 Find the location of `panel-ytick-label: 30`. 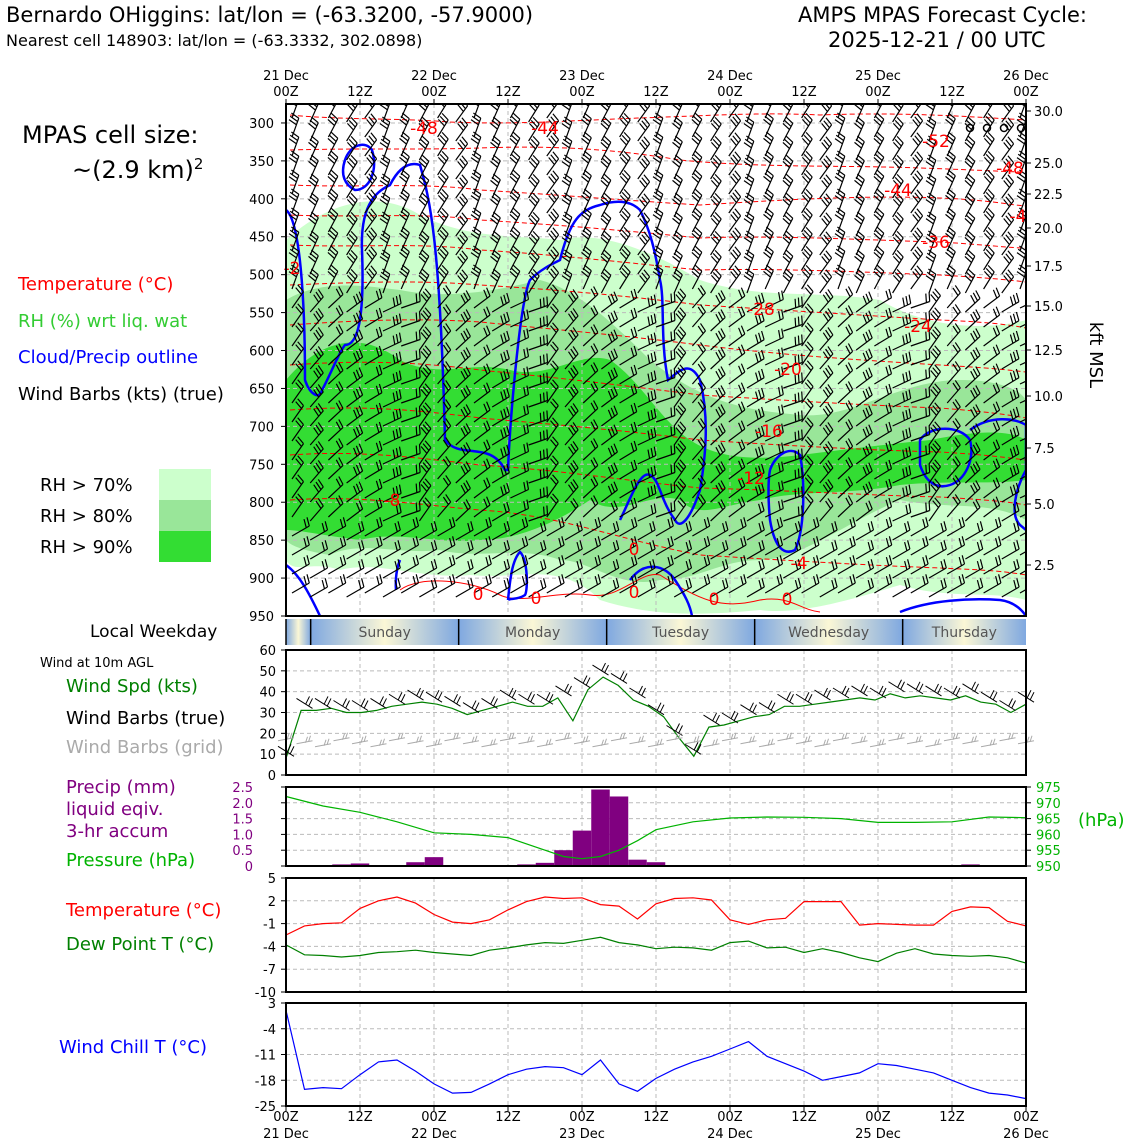

panel-ytick-label: 30 is located at coordinates (267, 714).